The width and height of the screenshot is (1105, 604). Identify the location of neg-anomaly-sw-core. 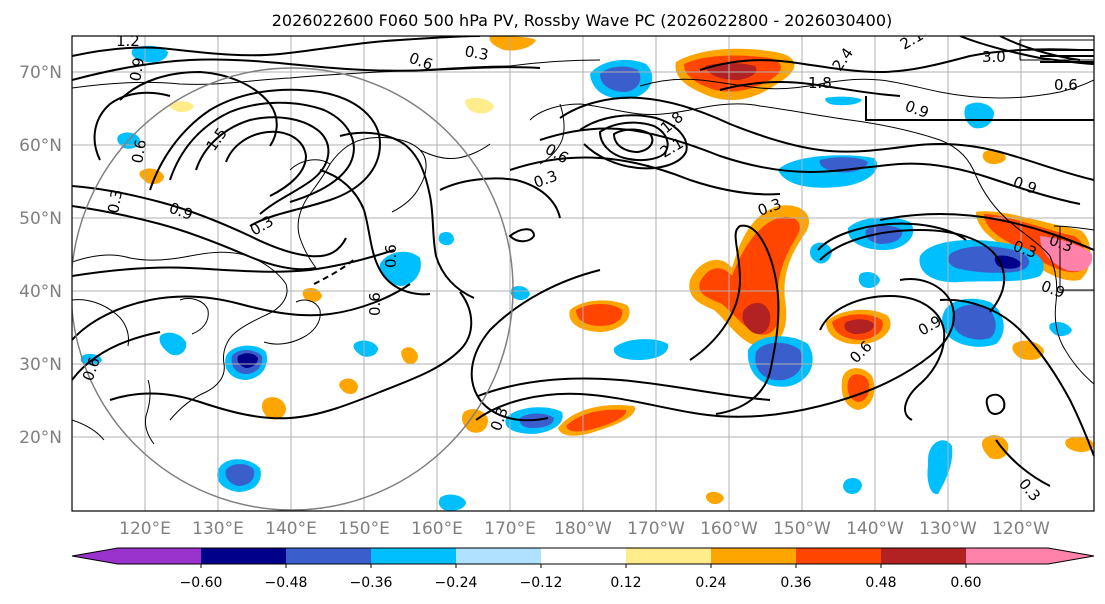
(779, 361).